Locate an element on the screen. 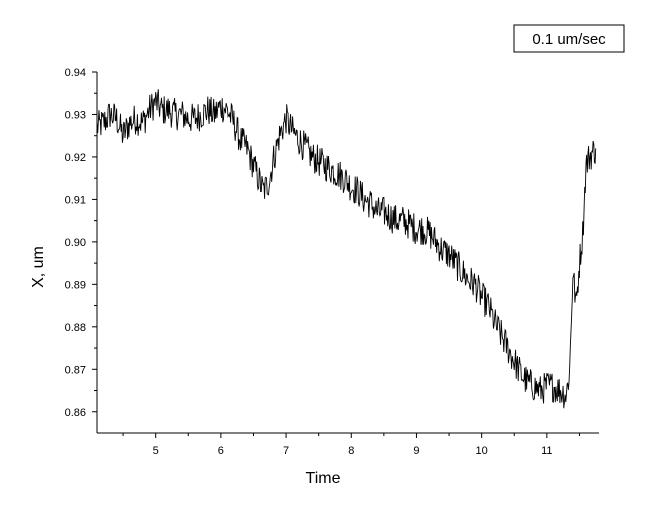 This screenshot has height=510, width=660. y-tick-label: 0.93 is located at coordinates (75, 115).